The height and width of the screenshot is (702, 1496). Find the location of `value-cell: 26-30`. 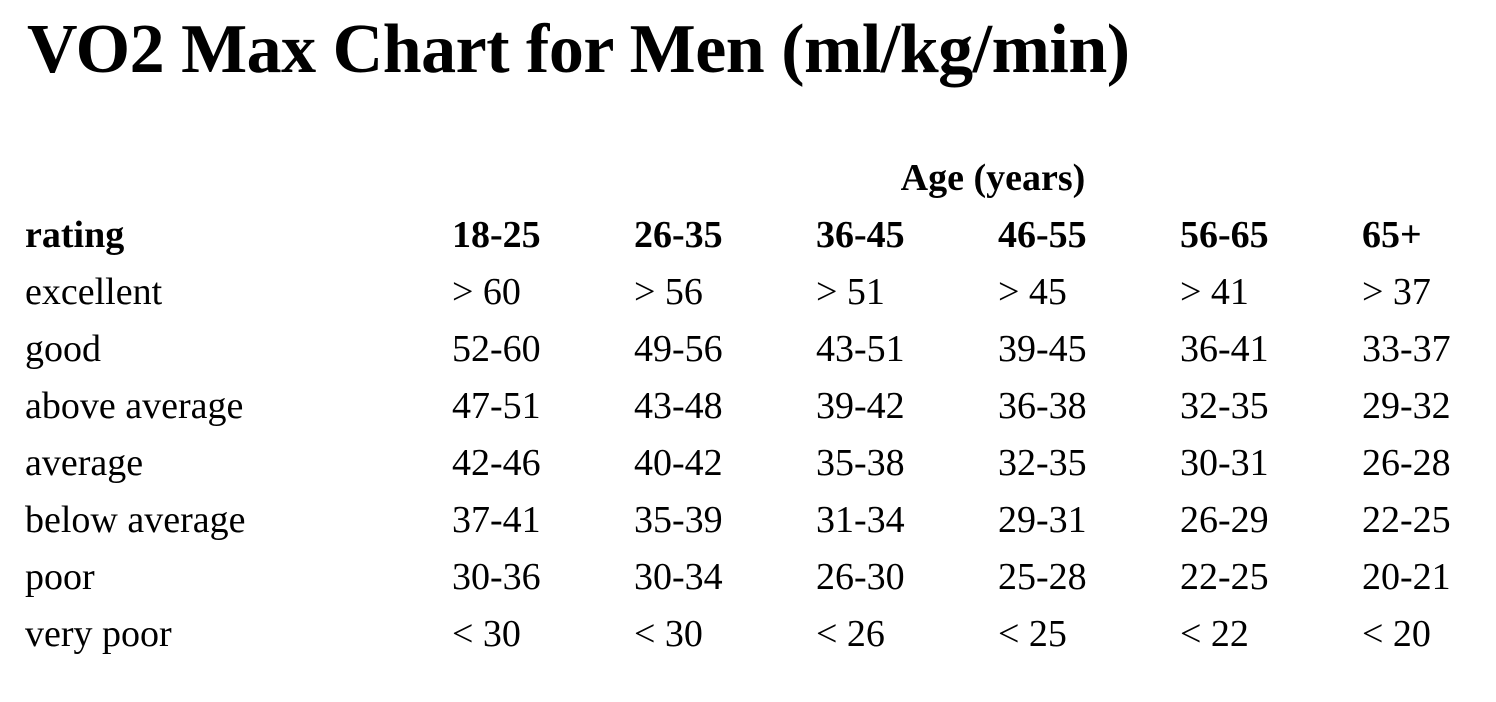

value-cell: 26-30 is located at coordinates (860, 577).